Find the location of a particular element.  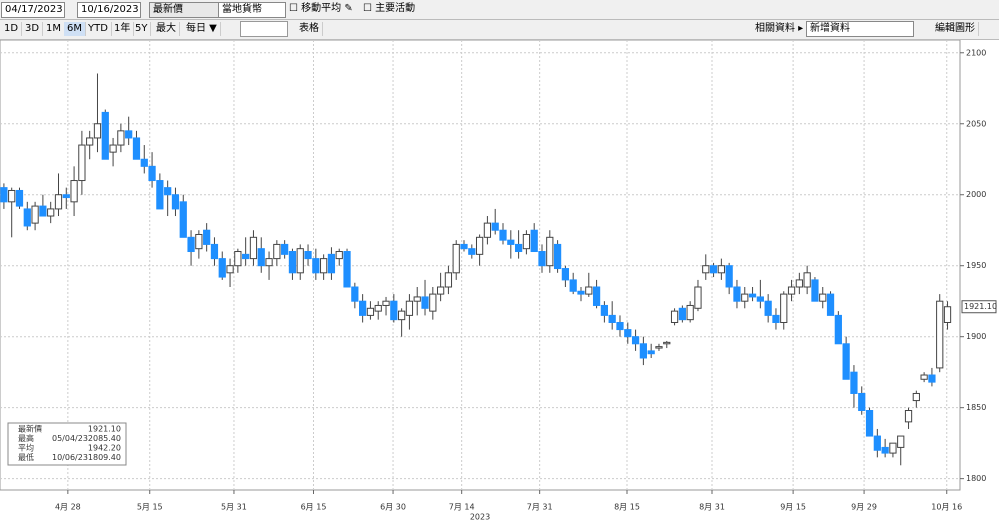

y-tick-label: 2100 is located at coordinates (976, 52).